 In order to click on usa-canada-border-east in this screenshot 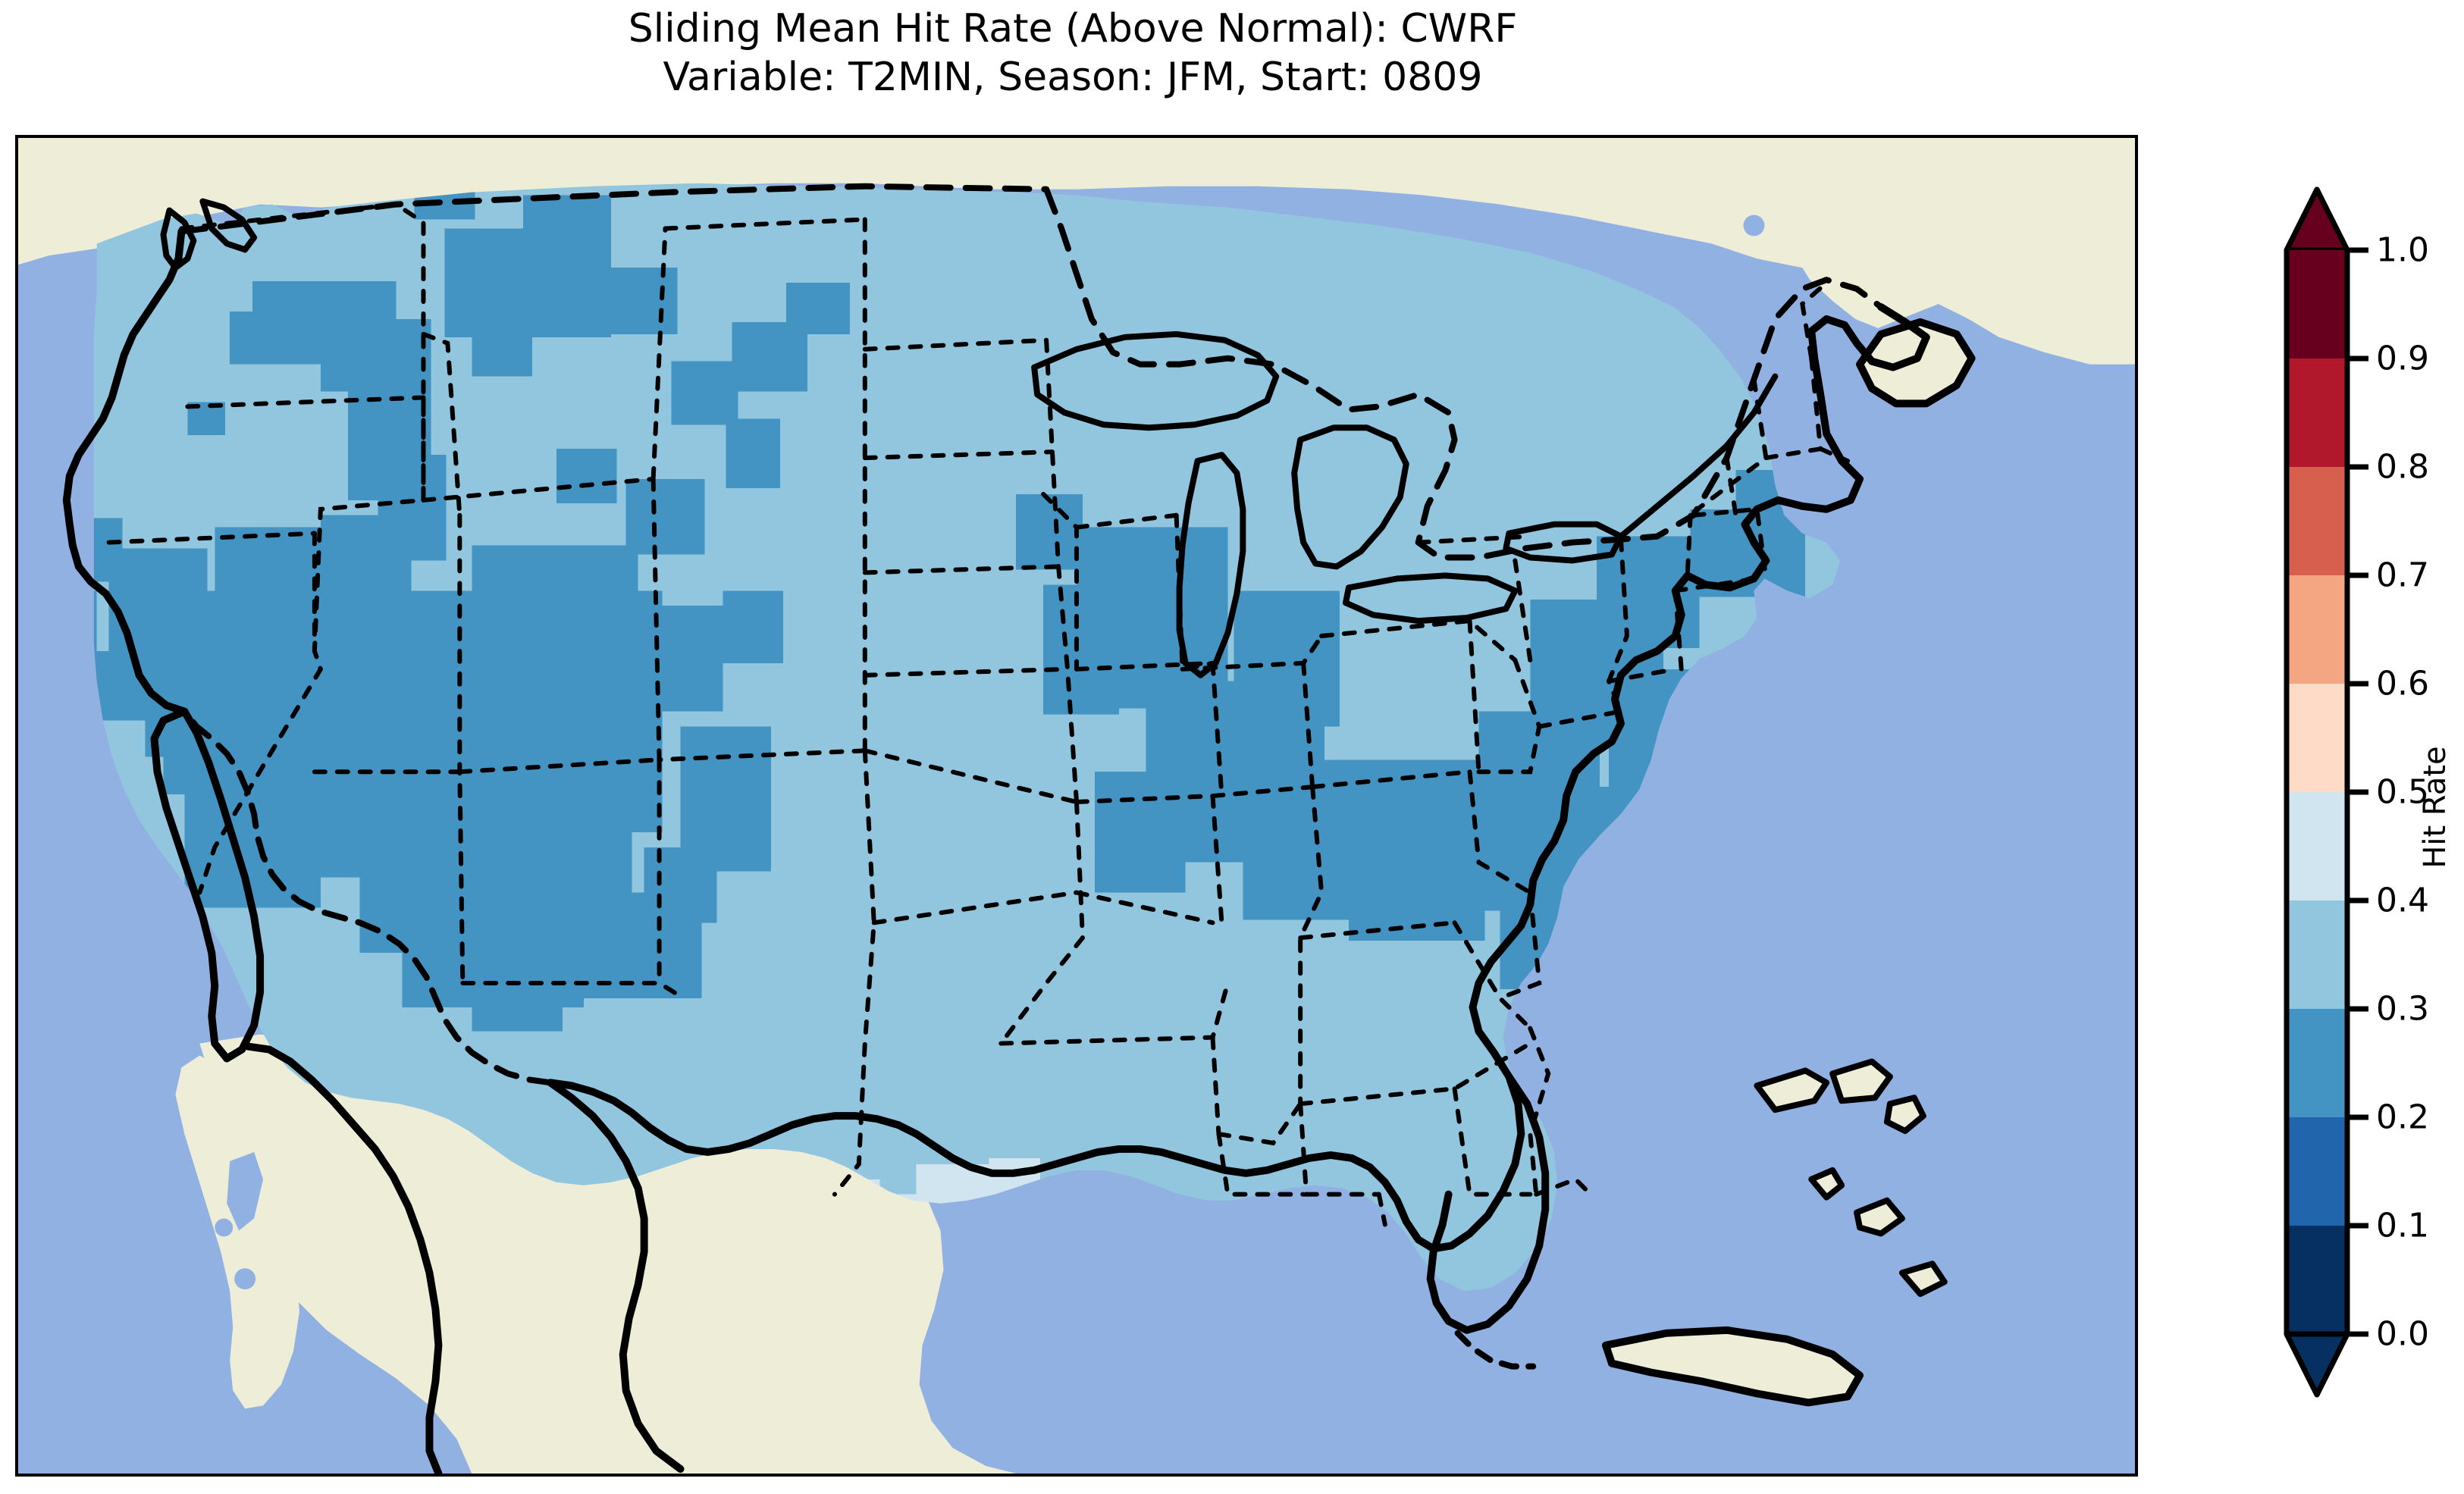, I will do `click(1464, 373)`.